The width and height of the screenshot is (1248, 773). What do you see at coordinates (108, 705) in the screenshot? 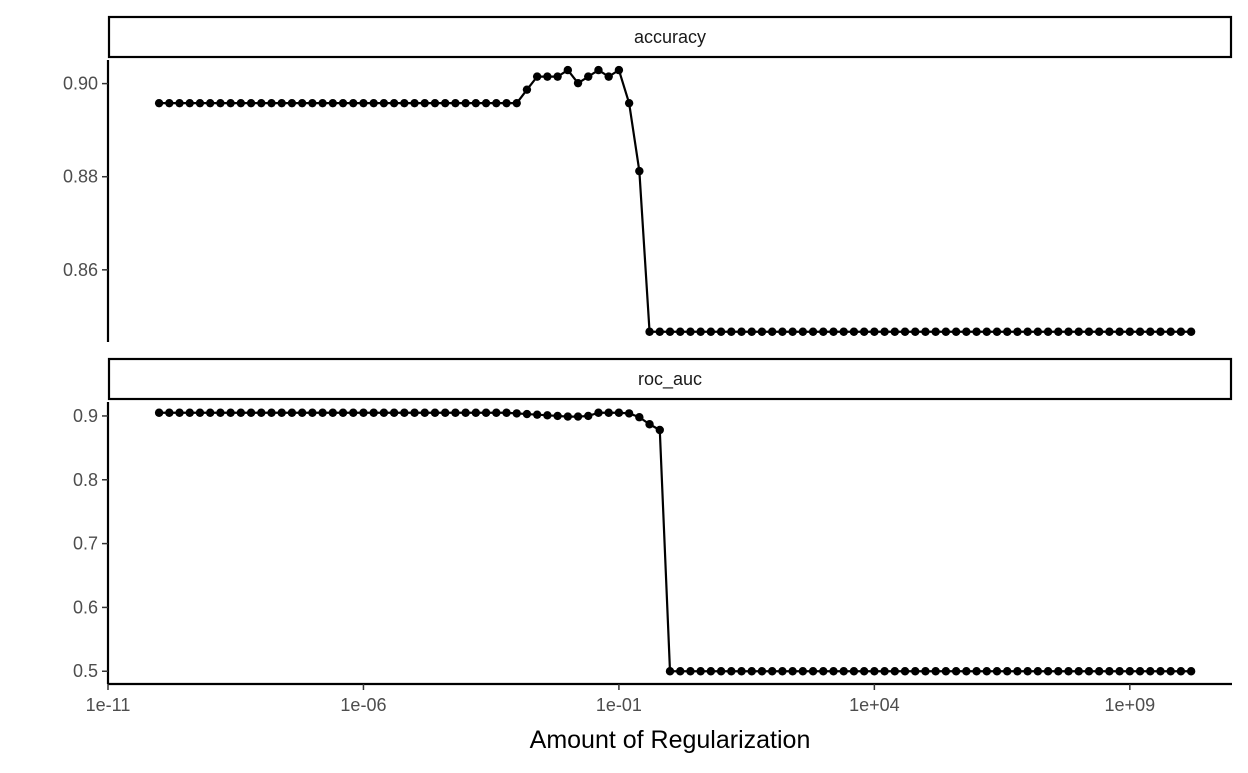
I see `x-tick-label: 1e-11` at bounding box center [108, 705].